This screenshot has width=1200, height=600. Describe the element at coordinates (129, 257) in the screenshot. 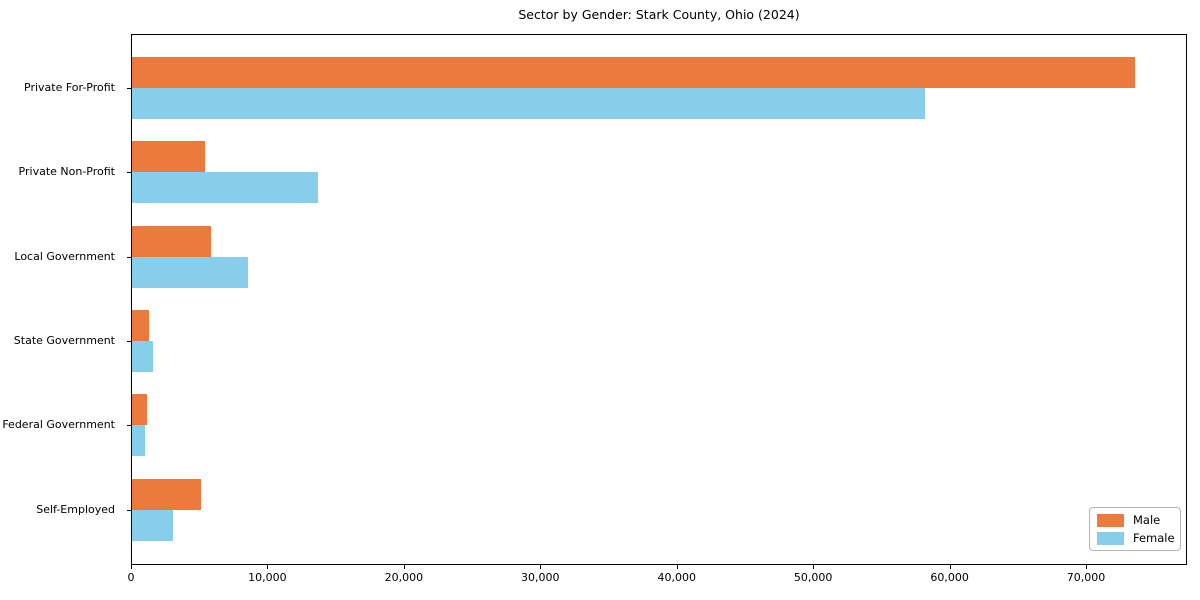

I see `y-tick-local-government` at that location.